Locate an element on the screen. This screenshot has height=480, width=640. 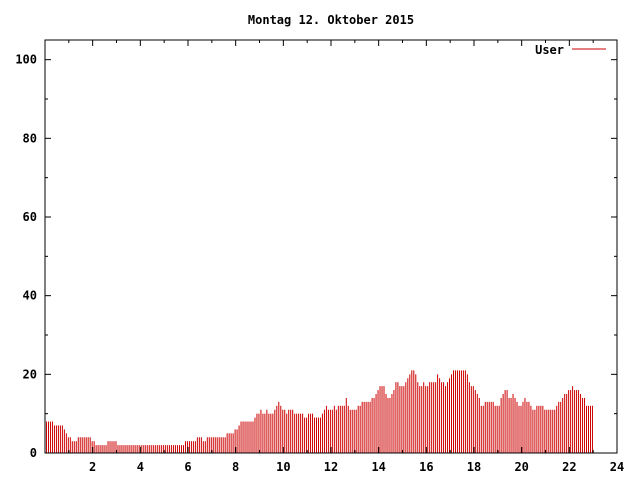
y-tick-label: 0 is located at coordinates (33, 453).